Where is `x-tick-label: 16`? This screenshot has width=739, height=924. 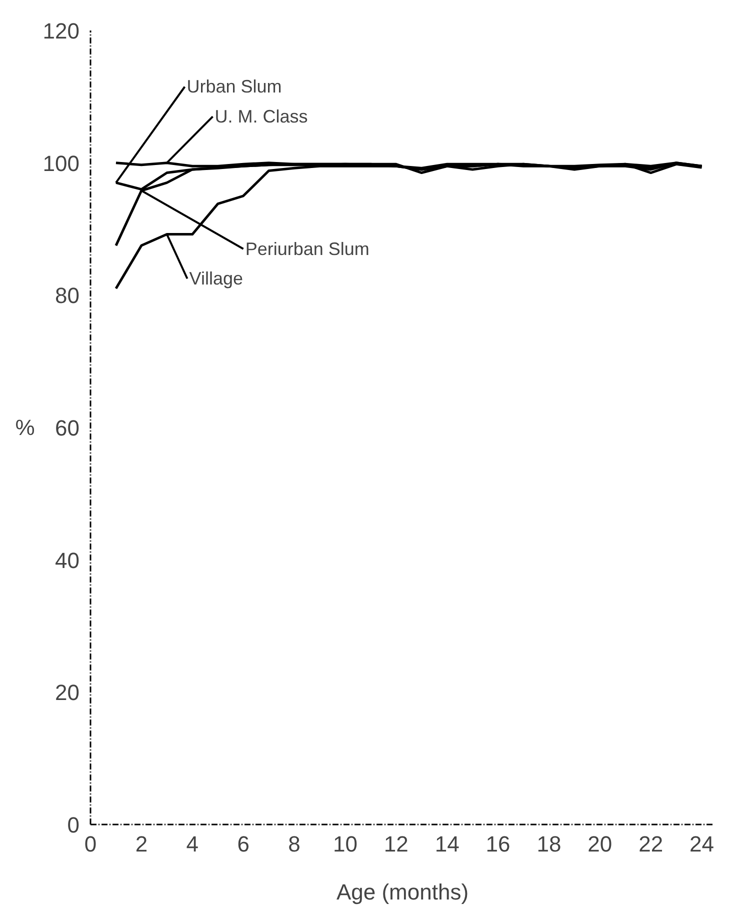
x-tick-label: 16 is located at coordinates (498, 844).